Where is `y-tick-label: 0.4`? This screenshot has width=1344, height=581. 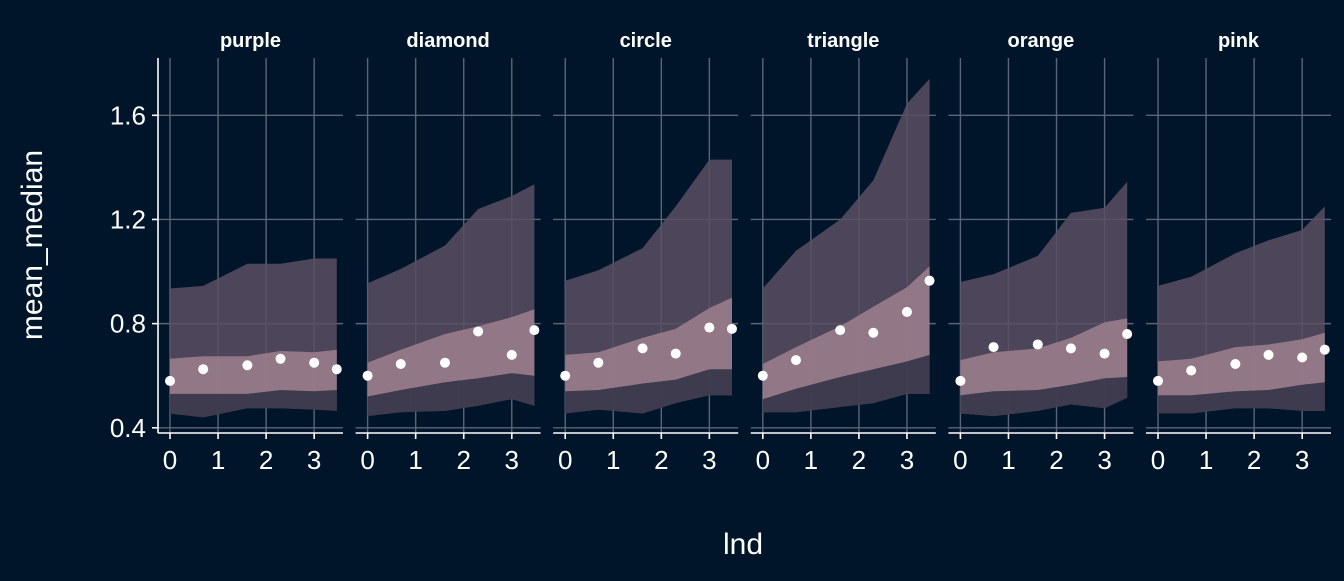
y-tick-label: 0.4 is located at coordinates (128, 428).